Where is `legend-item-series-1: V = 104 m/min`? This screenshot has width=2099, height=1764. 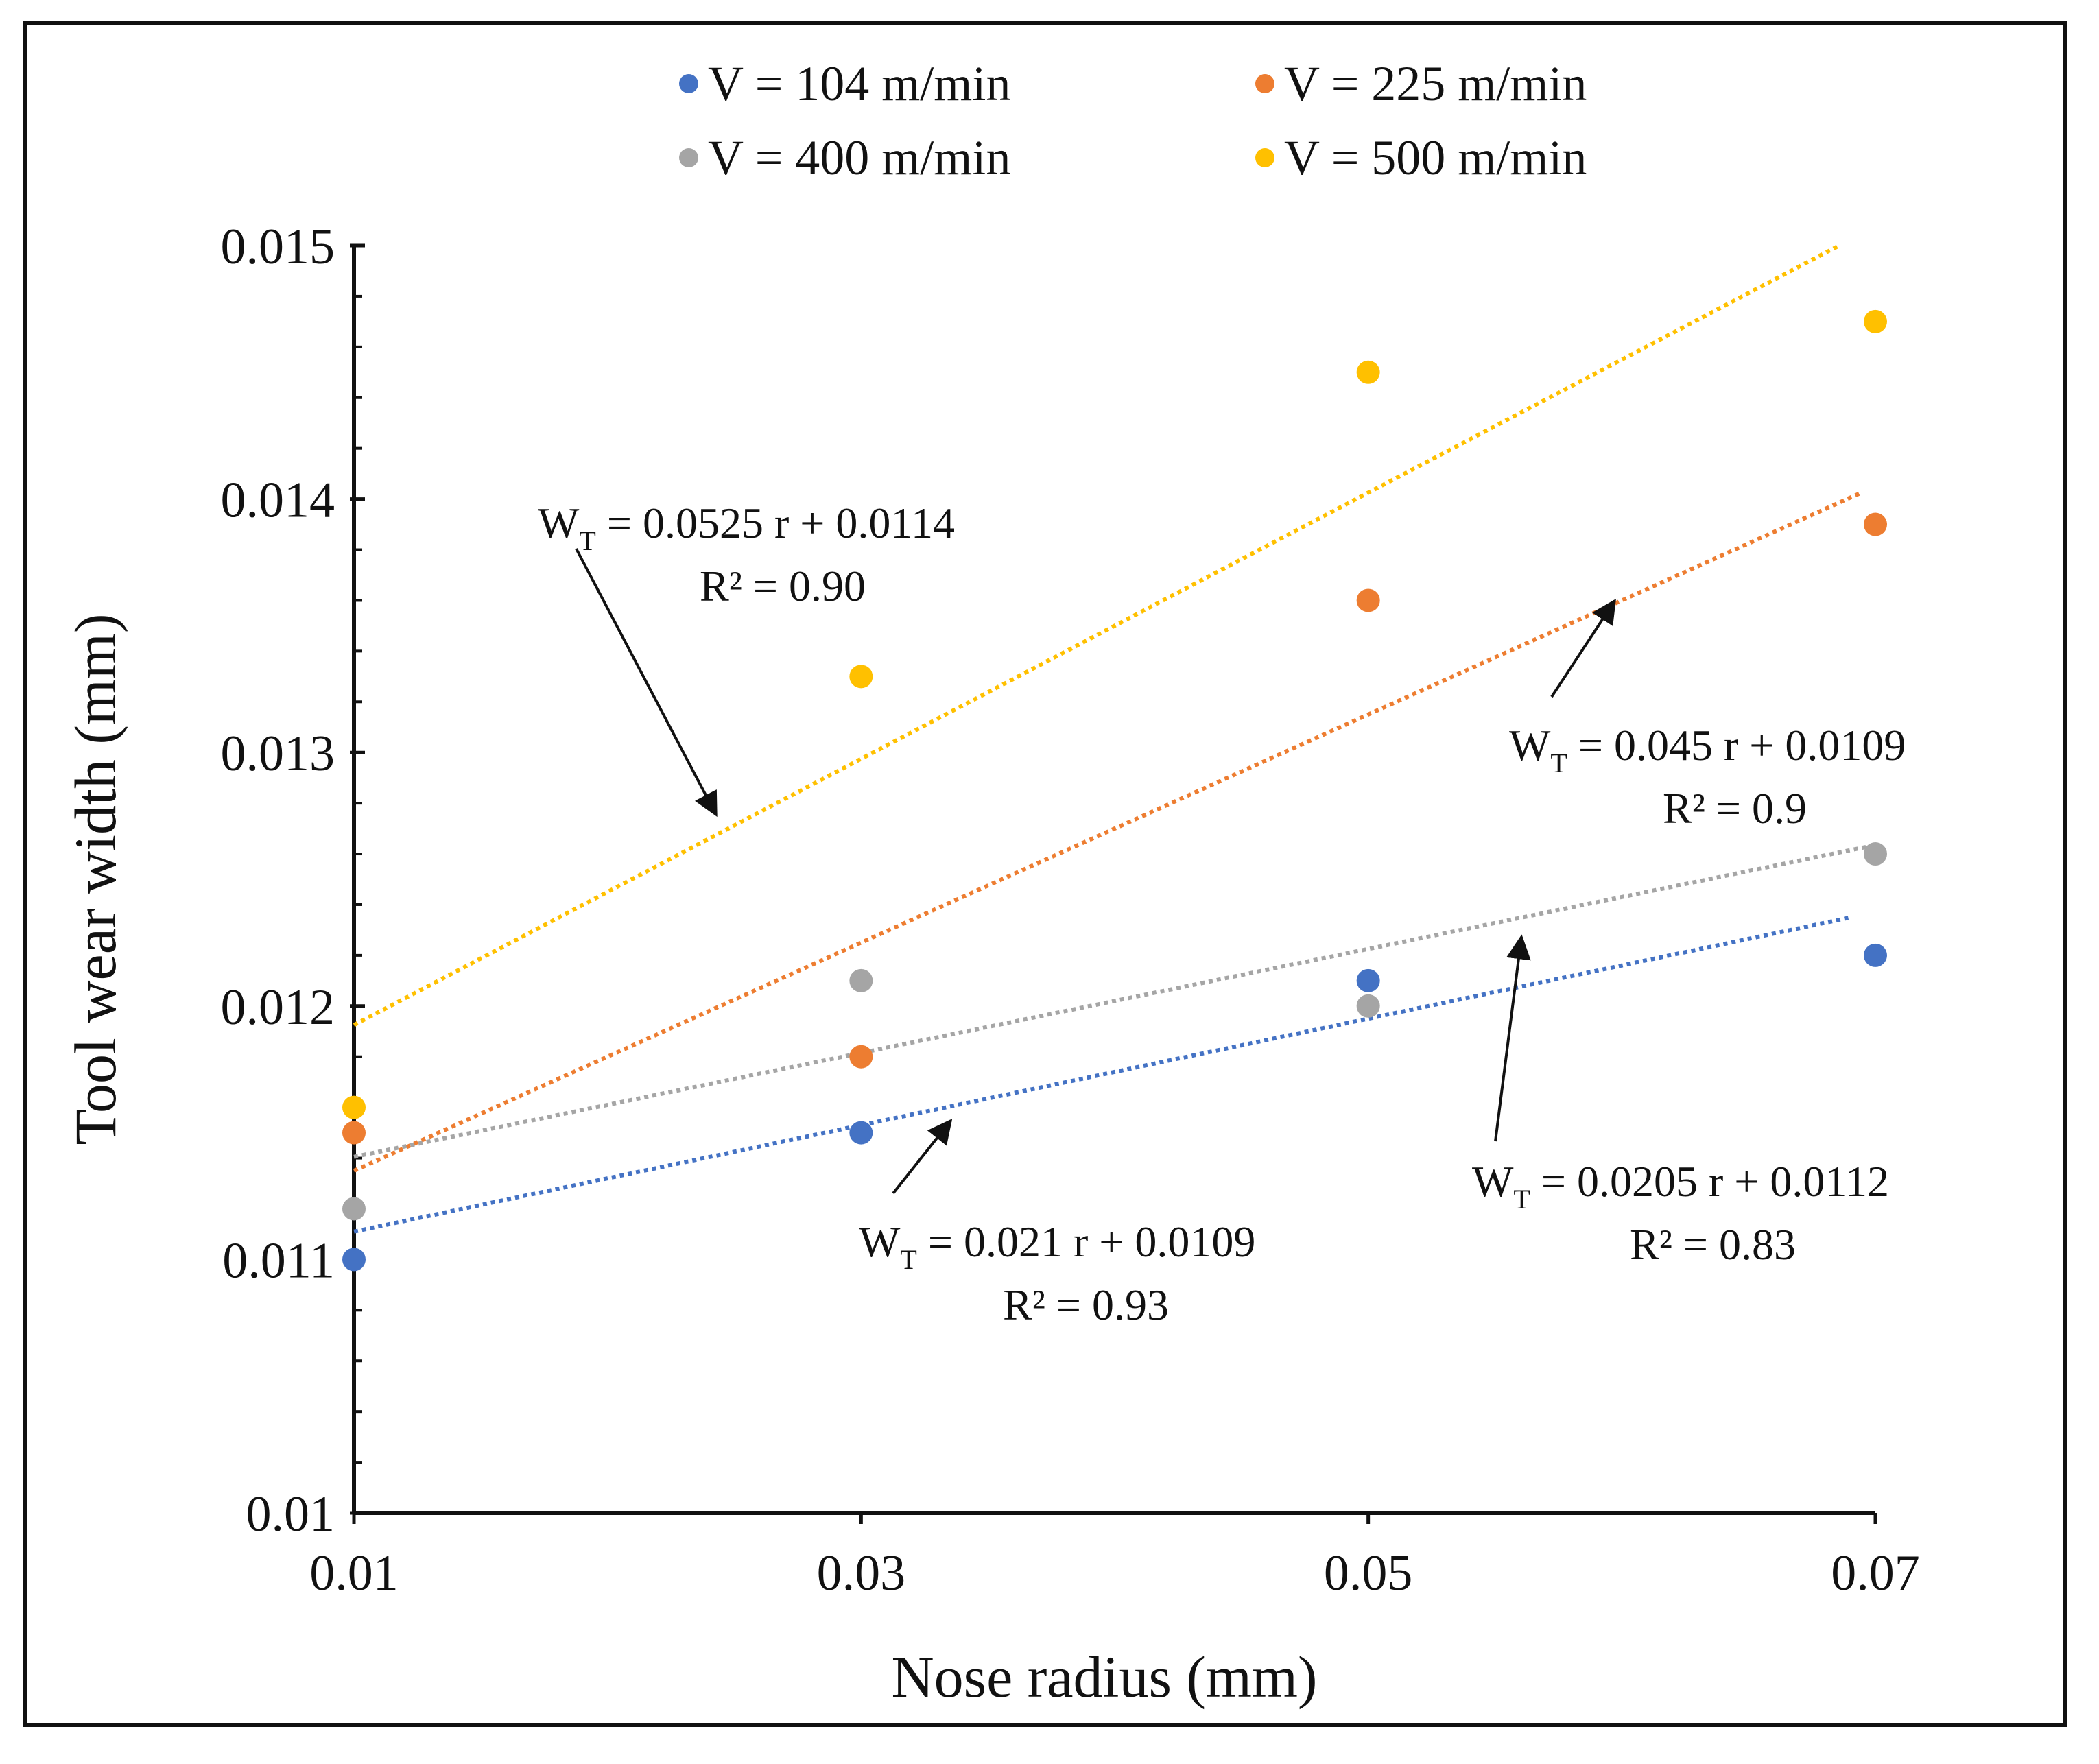 legend-item-series-1: V = 104 m/min is located at coordinates (845, 83).